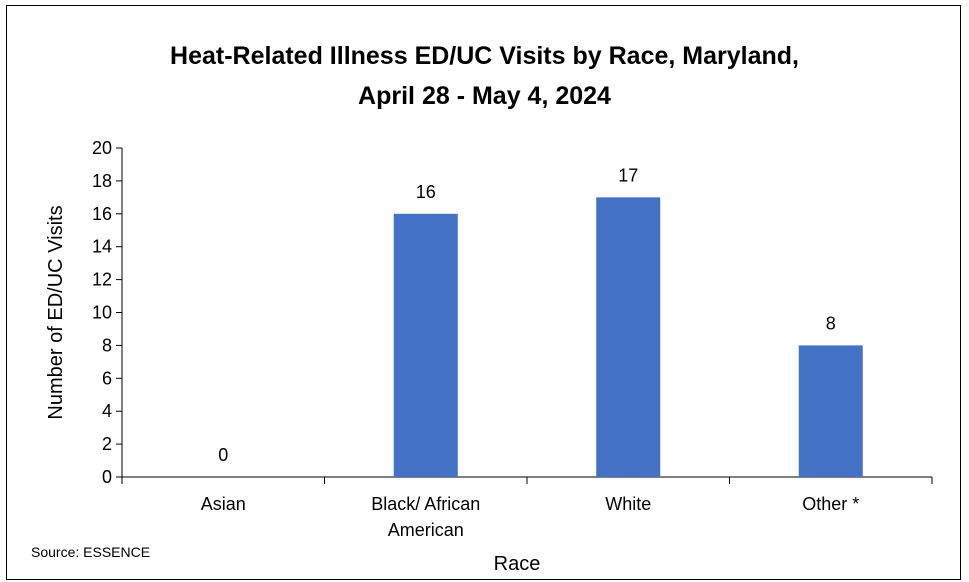 Image resolution: width=969 pixels, height=582 pixels. I want to click on data-label: 8, so click(831, 323).